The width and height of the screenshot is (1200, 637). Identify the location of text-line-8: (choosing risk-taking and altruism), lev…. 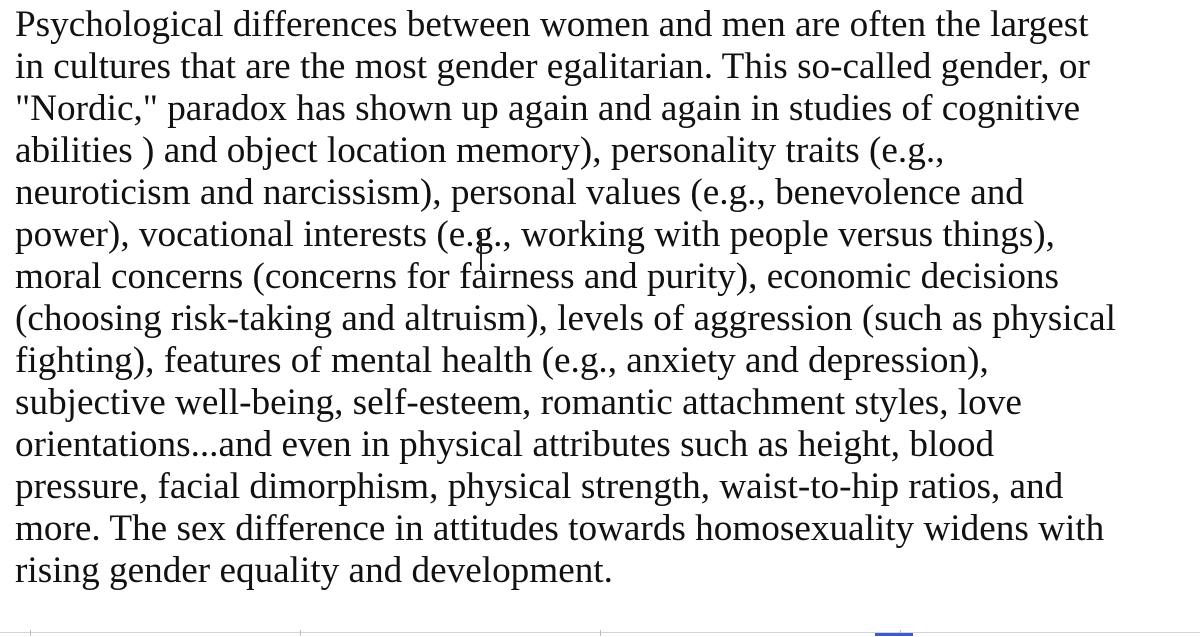
(565, 318).